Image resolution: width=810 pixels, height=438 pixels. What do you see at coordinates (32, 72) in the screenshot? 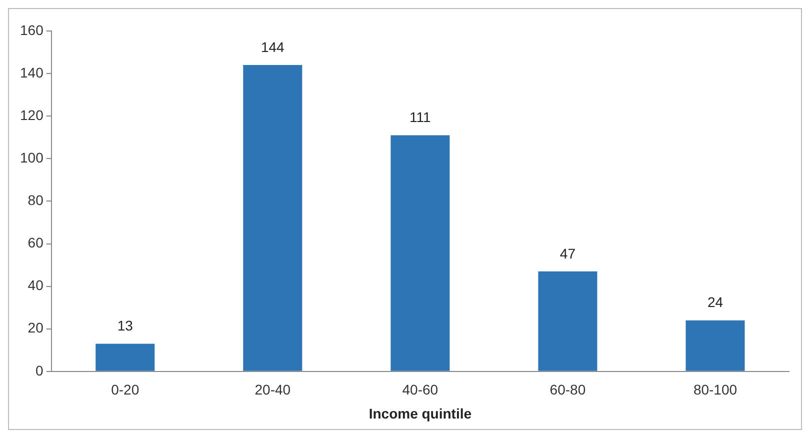
I see `y-tick-label: 140` at bounding box center [32, 72].